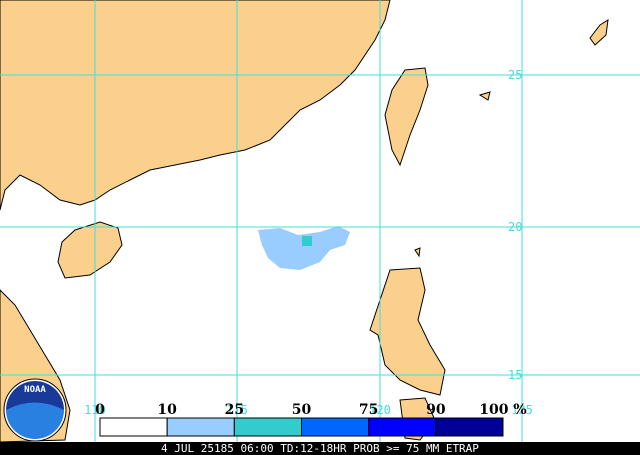 The width and height of the screenshot is (640, 455). What do you see at coordinates (307, 241) in the screenshot?
I see `probability-core` at bounding box center [307, 241].